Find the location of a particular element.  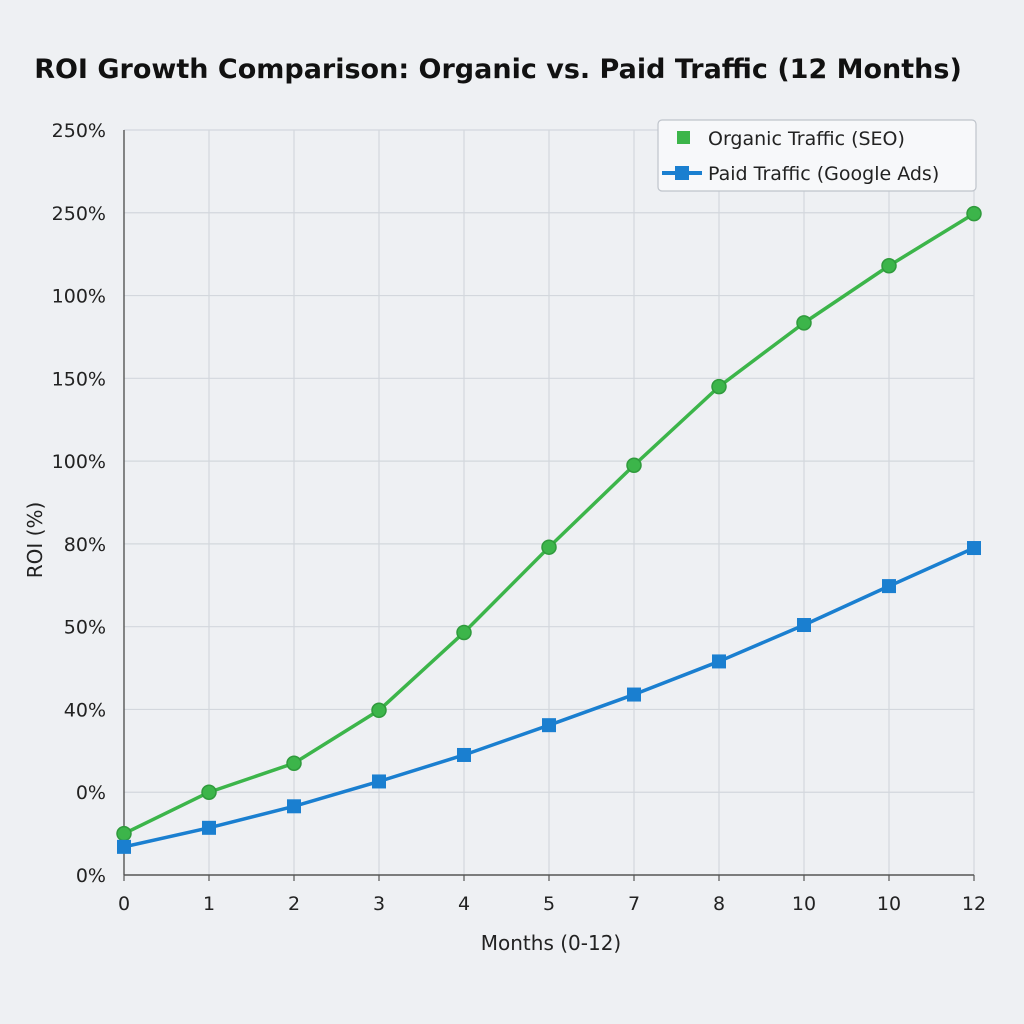

legend-paid-marker is located at coordinates (682, 173).